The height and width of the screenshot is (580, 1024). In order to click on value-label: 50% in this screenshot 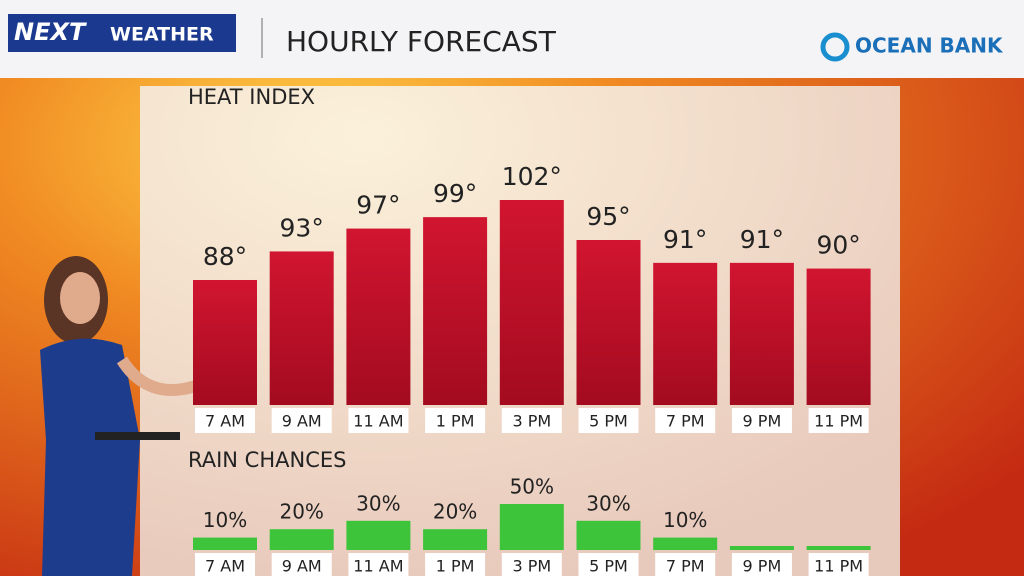, I will do `click(532, 487)`.